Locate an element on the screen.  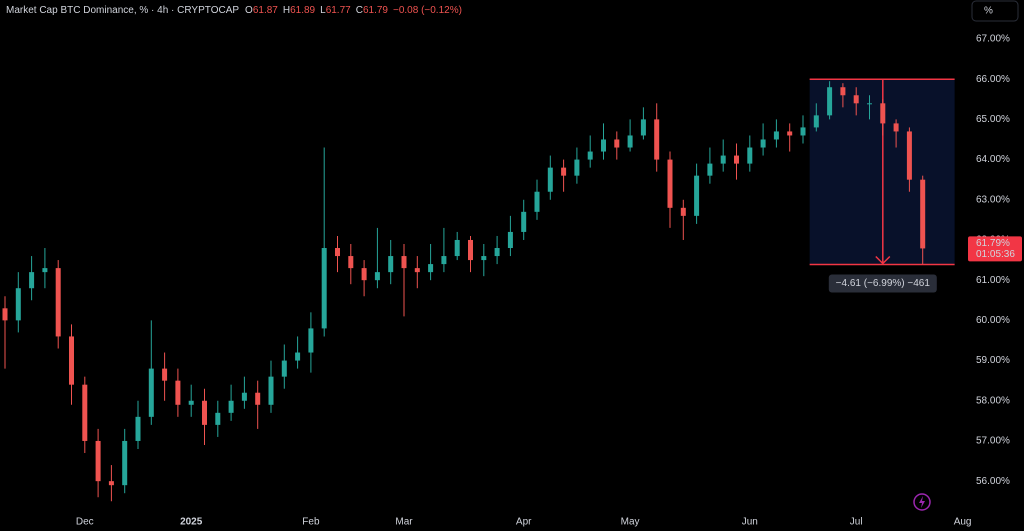
y-tick-label: 58.00% is located at coordinates (993, 400).